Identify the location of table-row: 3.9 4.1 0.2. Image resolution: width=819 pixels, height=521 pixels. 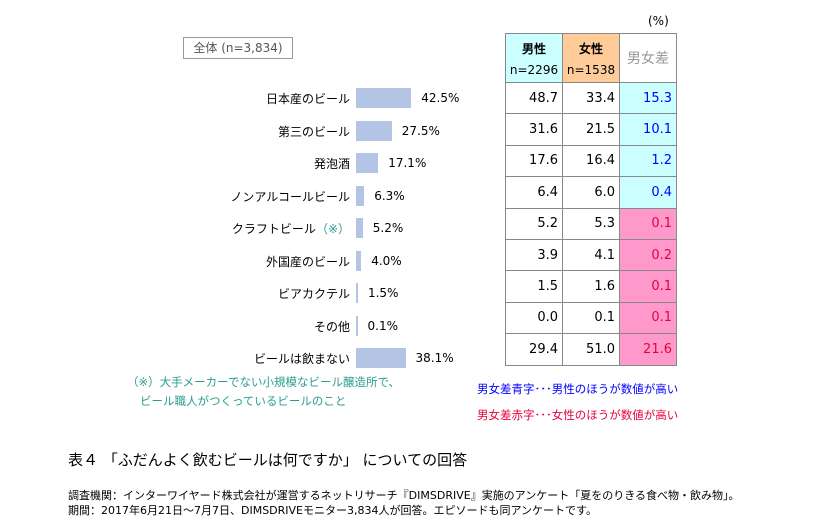
(591, 255).